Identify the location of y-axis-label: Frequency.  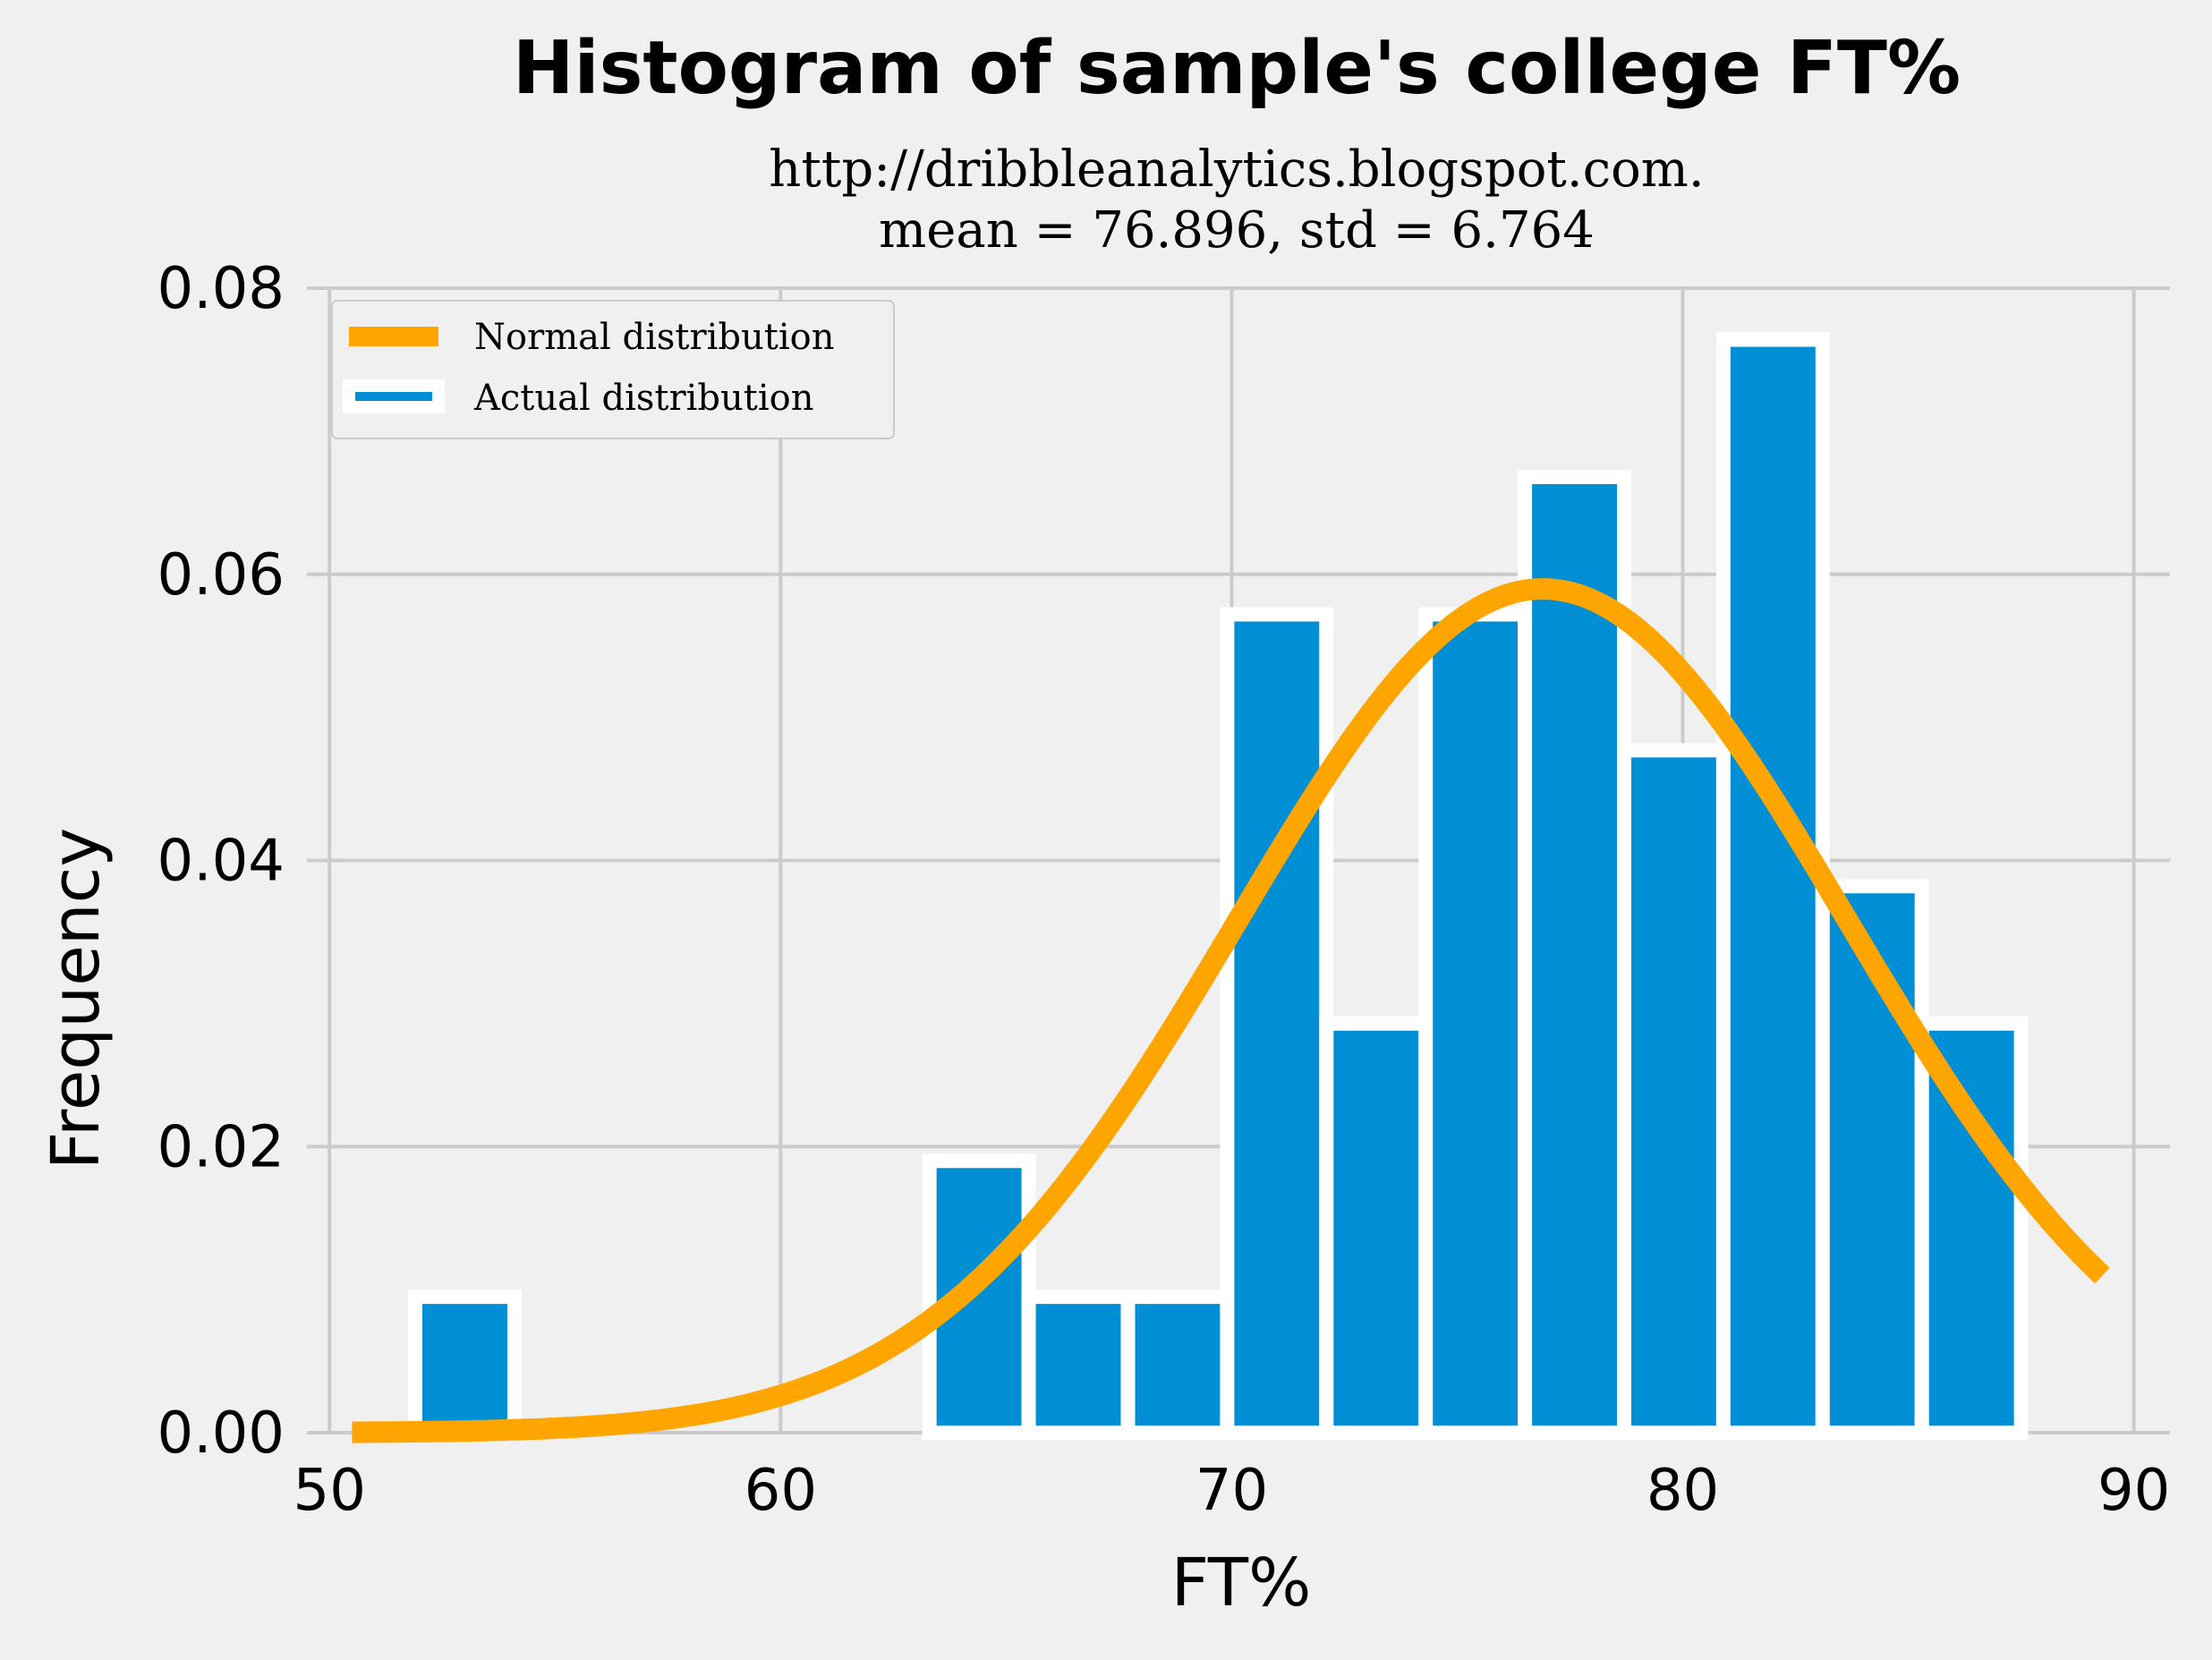
(76, 999).